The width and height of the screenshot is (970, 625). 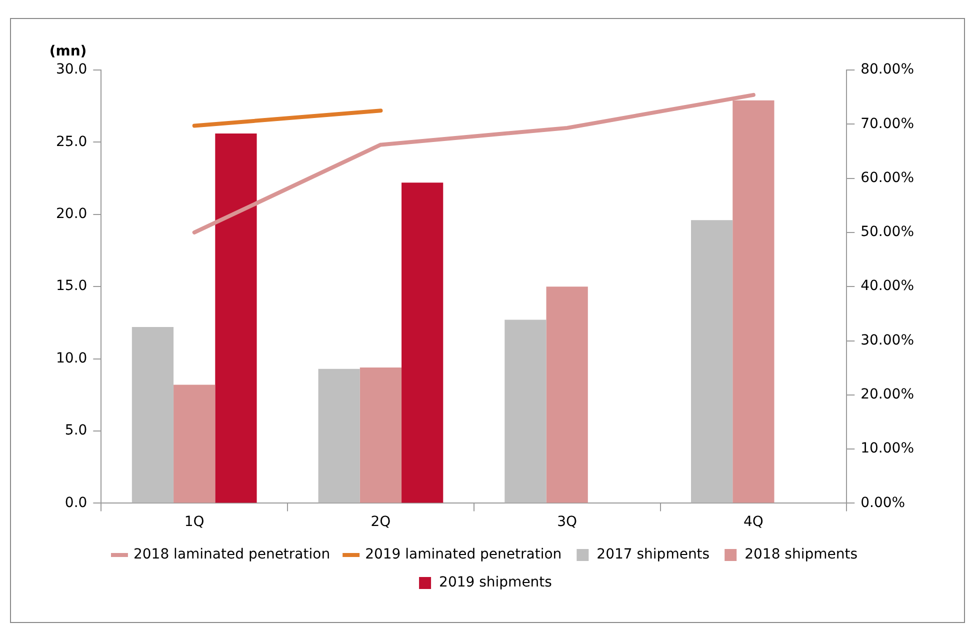 I want to click on y2-tick-label: 50.00%, so click(x=887, y=232).